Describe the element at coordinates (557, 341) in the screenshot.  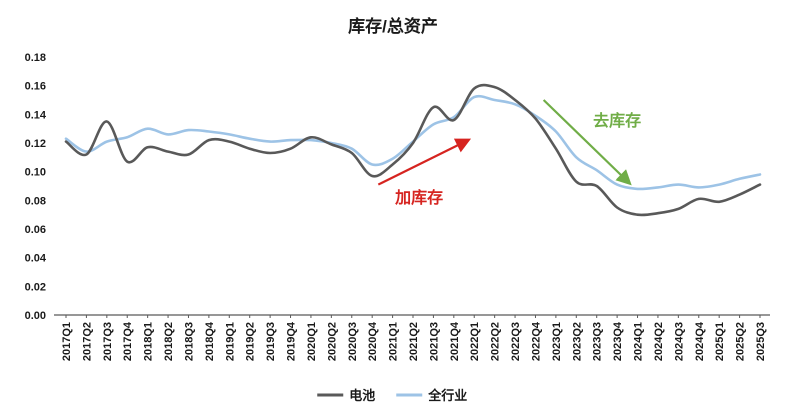
I see `x-axis-label: 2023Q1` at that location.